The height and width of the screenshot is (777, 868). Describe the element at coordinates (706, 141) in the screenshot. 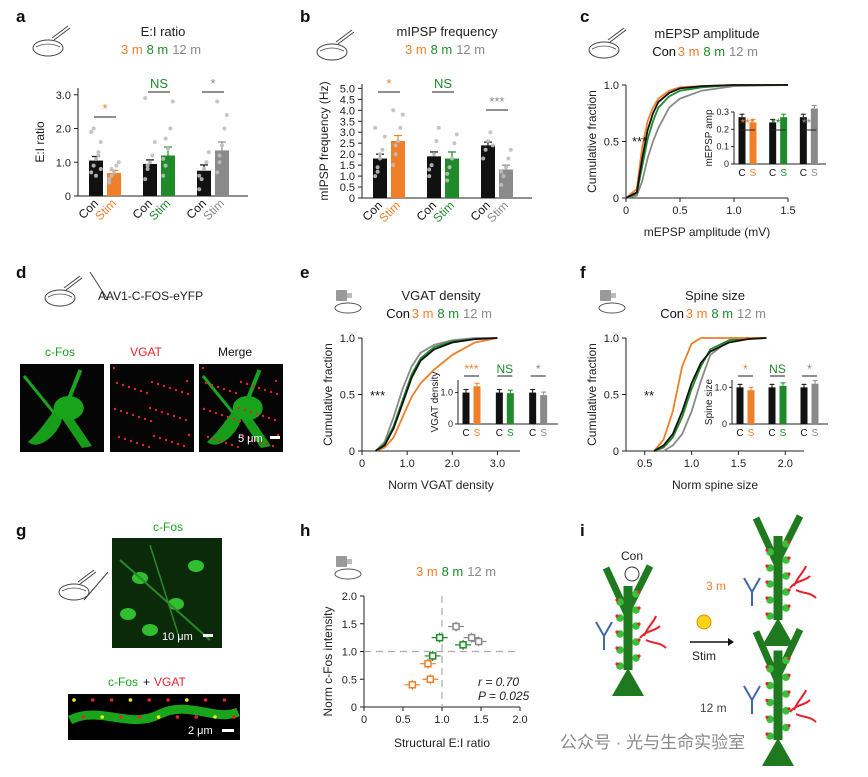

I see `panel_c-series-Con` at that location.